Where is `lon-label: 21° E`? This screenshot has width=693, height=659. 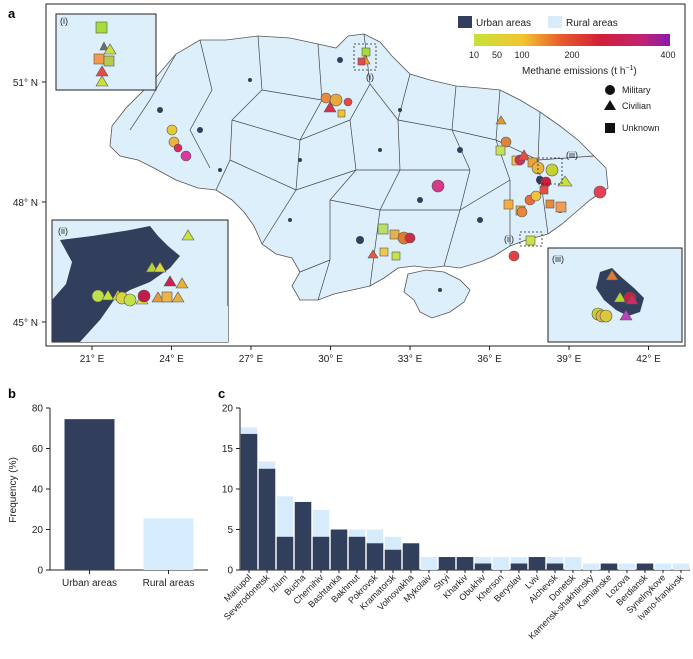
lon-label: 21° E is located at coordinates (92, 359).